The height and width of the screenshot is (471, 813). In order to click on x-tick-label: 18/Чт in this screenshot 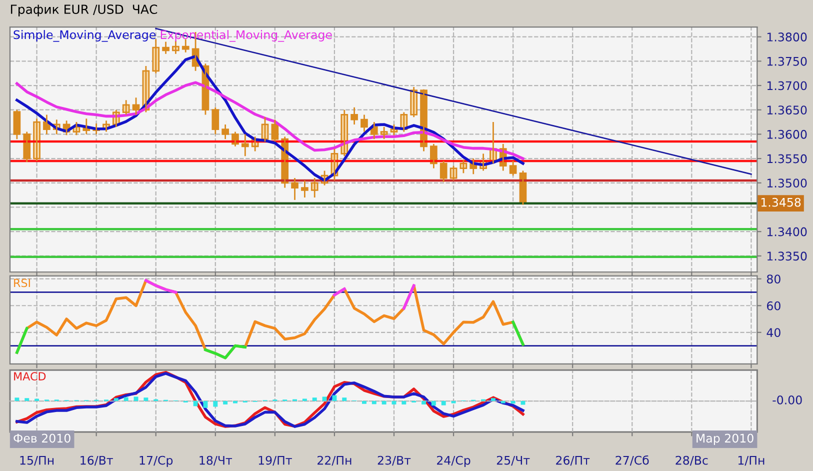, I will do `click(216, 461)`.